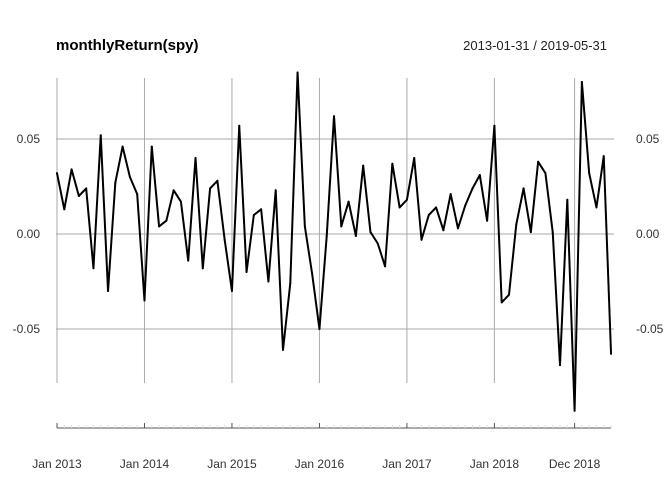 The image size is (672, 480). What do you see at coordinates (407, 464) in the screenshot?
I see `x-tick-label: Jan 2017` at bounding box center [407, 464].